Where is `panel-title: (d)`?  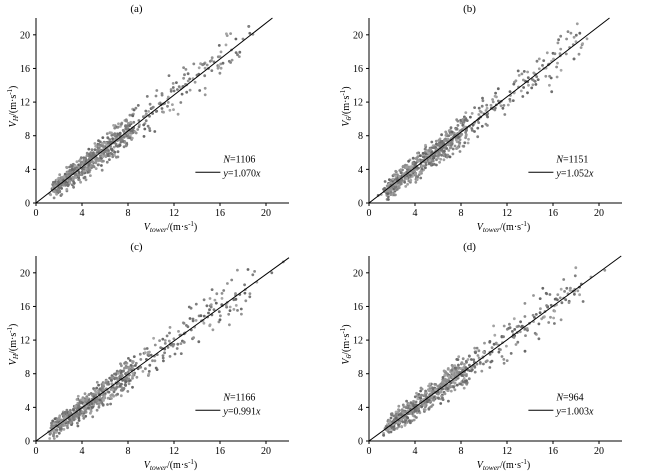 panel-title: (d) is located at coordinates (469, 247).